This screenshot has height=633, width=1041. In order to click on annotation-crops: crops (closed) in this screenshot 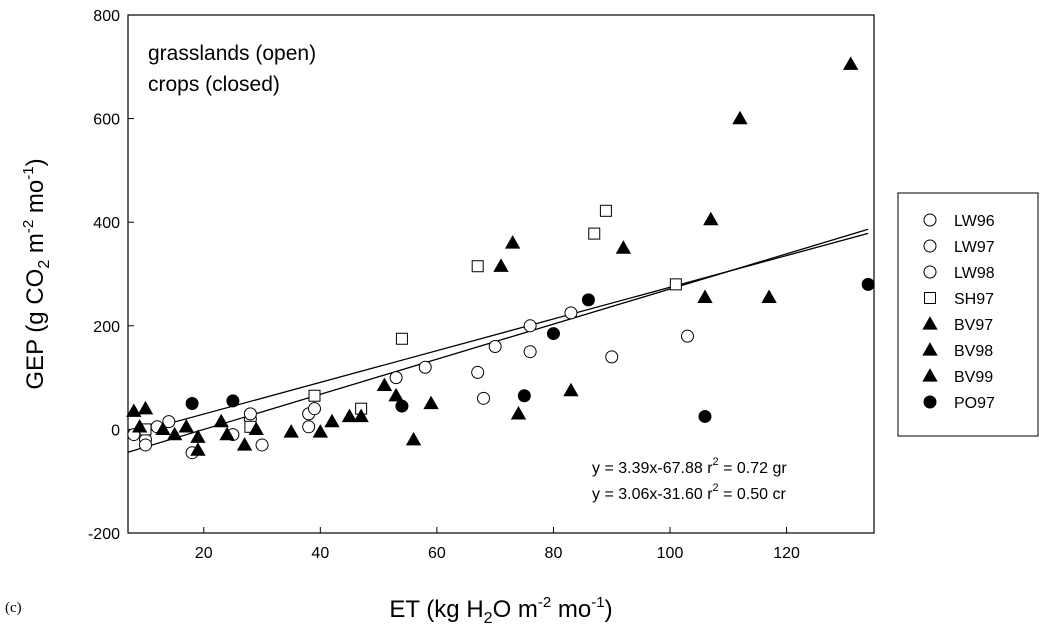, I will do `click(214, 84)`.